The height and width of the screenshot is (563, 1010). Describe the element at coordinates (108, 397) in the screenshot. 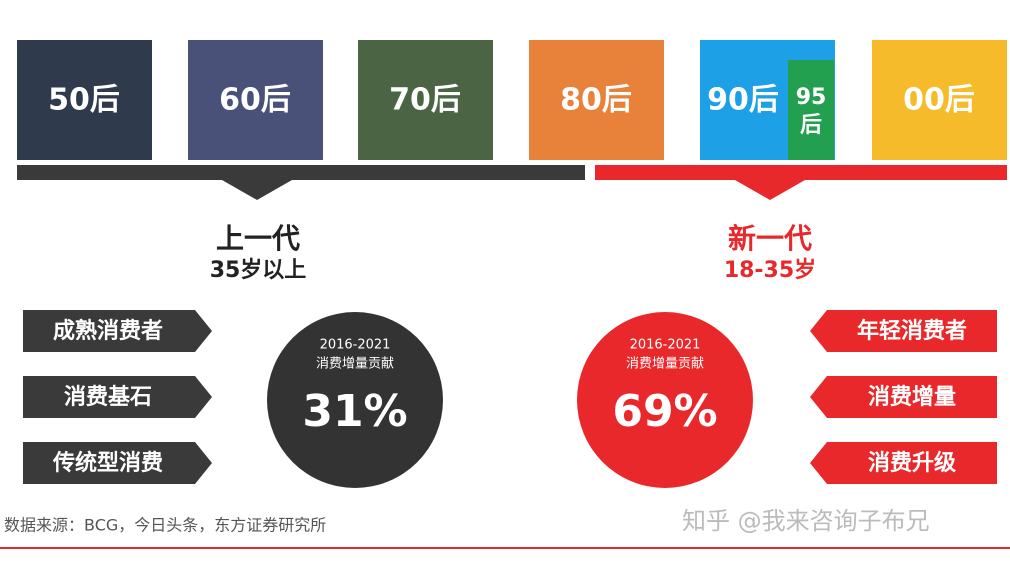

I see `tag-label: 消费基石` at that location.